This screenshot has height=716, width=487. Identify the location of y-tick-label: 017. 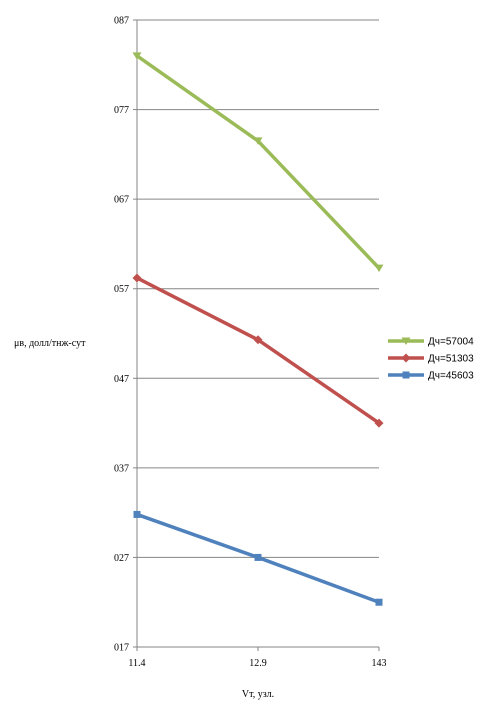
(121, 648).